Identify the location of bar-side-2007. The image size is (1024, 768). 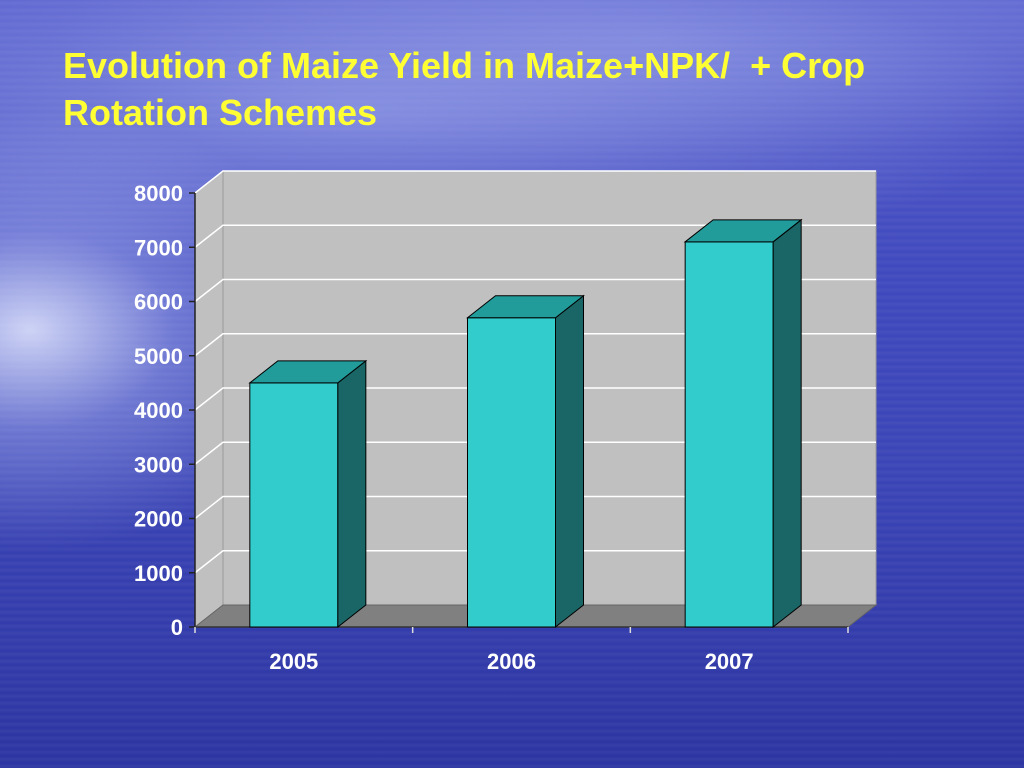
(787, 423).